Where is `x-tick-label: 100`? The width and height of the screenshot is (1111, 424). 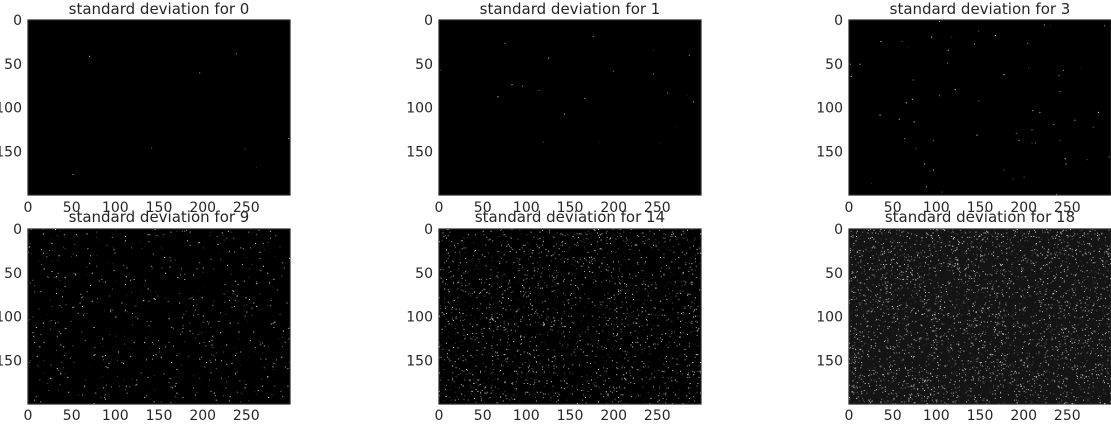 x-tick-label: 100 is located at coordinates (936, 208).